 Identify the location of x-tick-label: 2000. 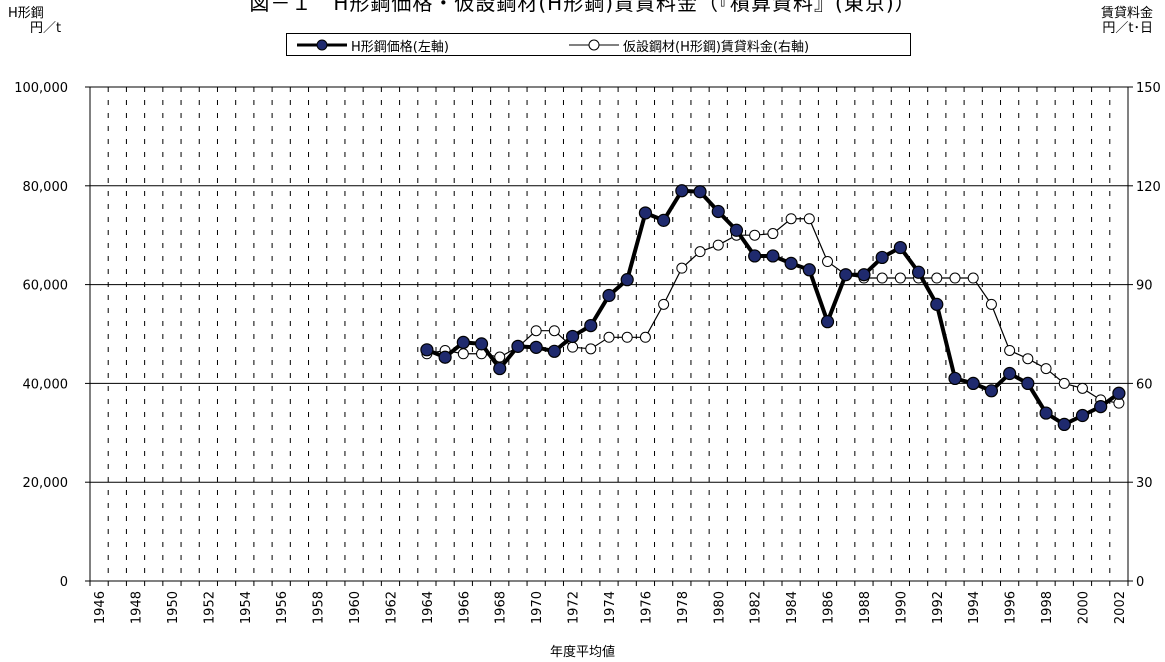
(1083, 607).